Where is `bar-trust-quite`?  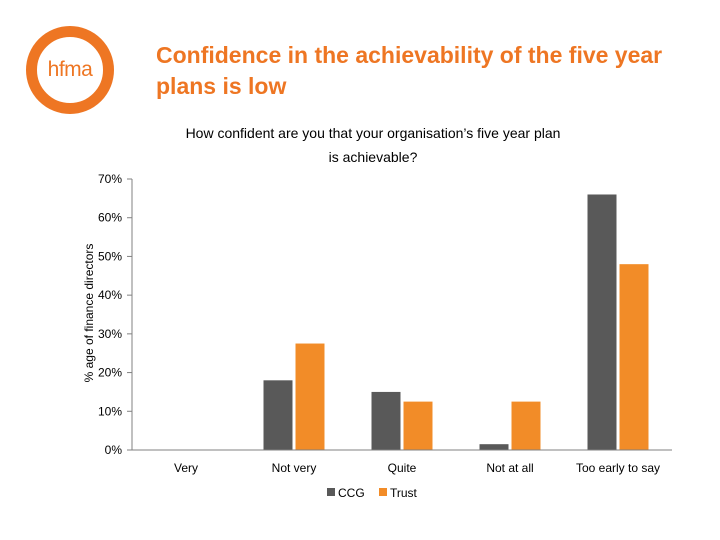
bar-trust-quite is located at coordinates (418, 425).